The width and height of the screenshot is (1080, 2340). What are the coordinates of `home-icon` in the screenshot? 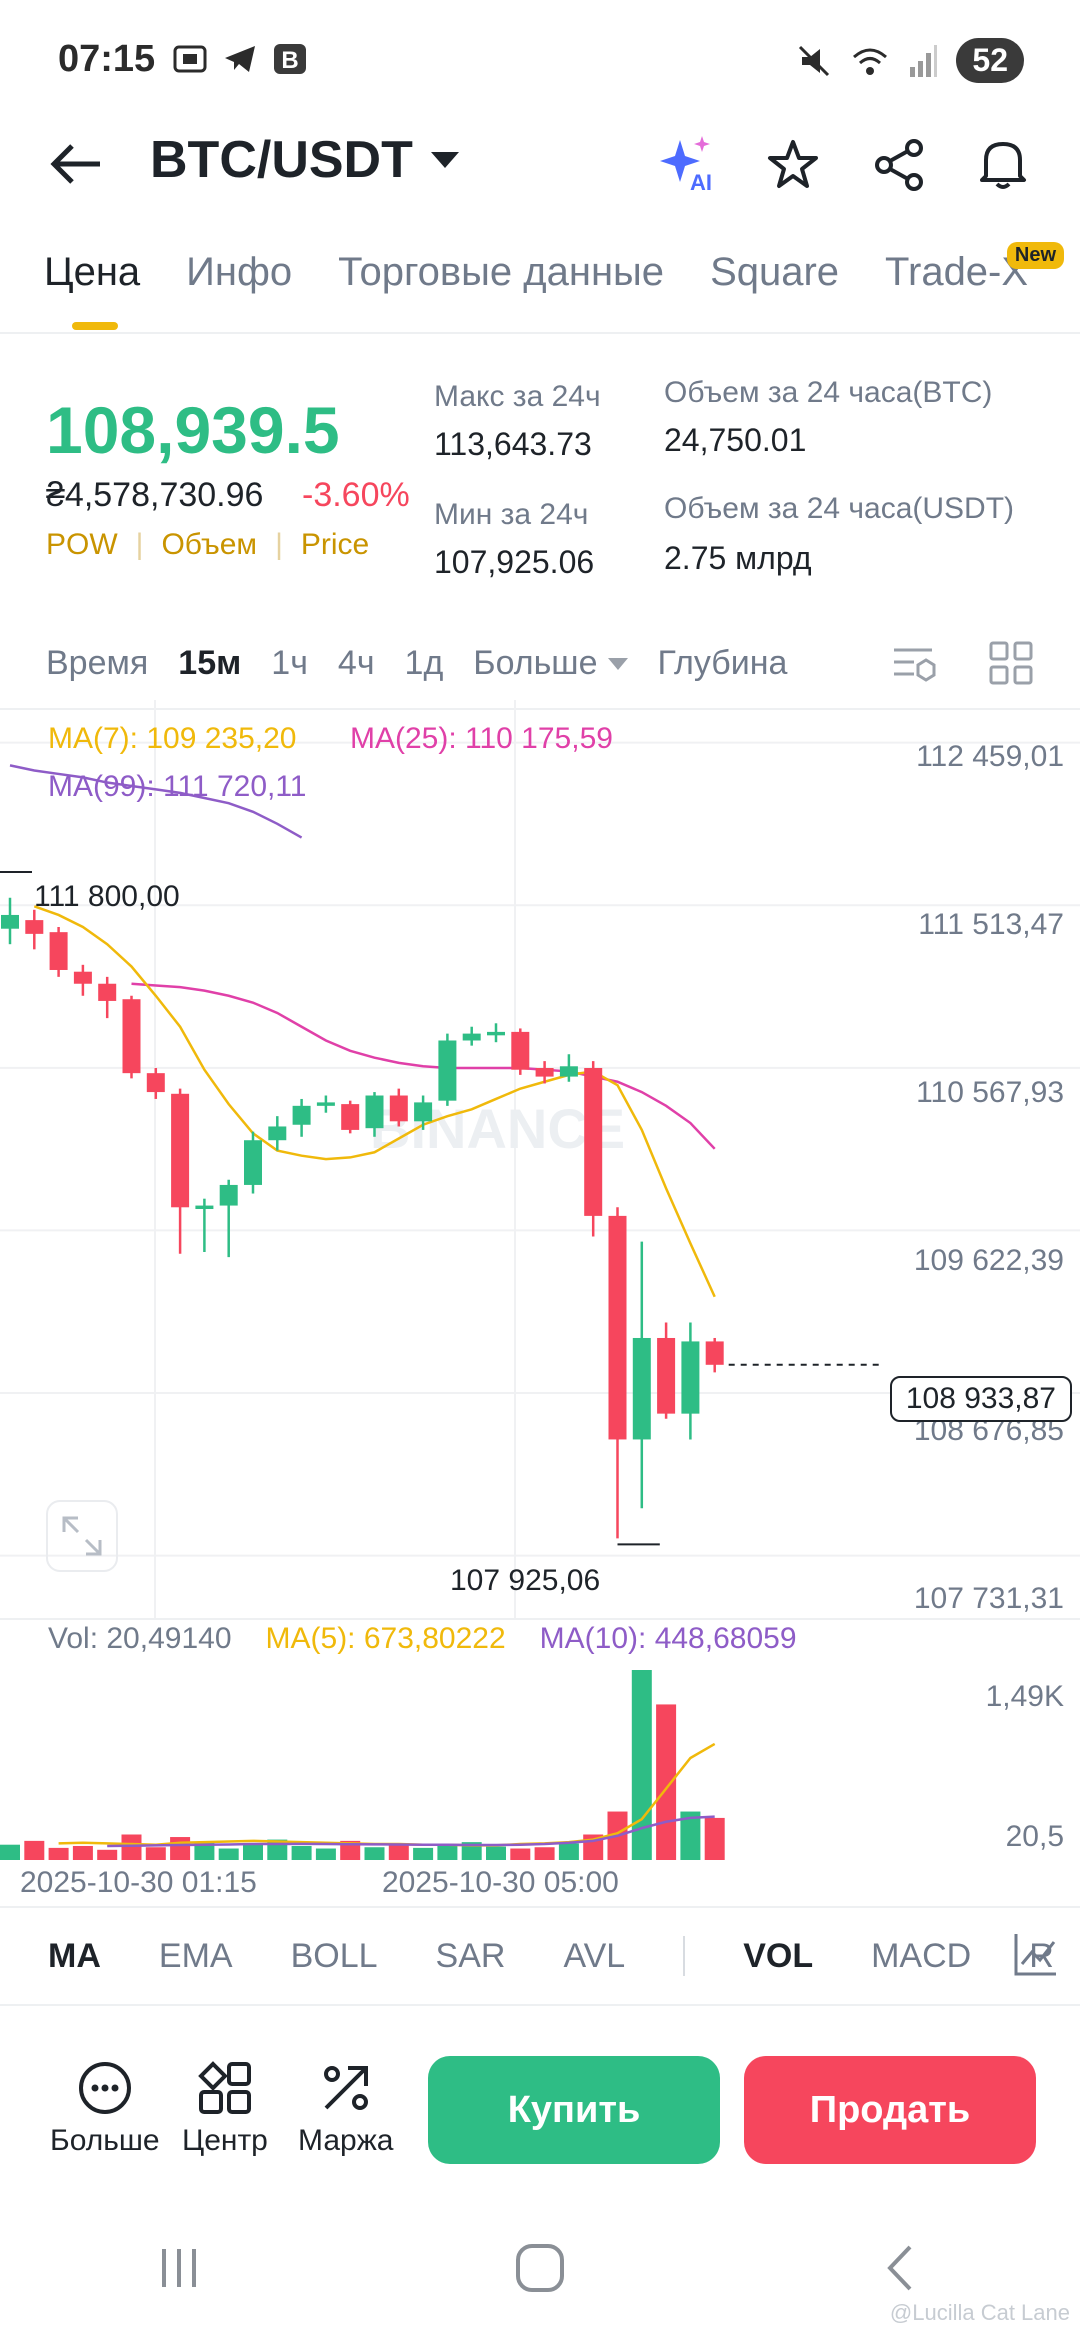 It's located at (540, 2268).